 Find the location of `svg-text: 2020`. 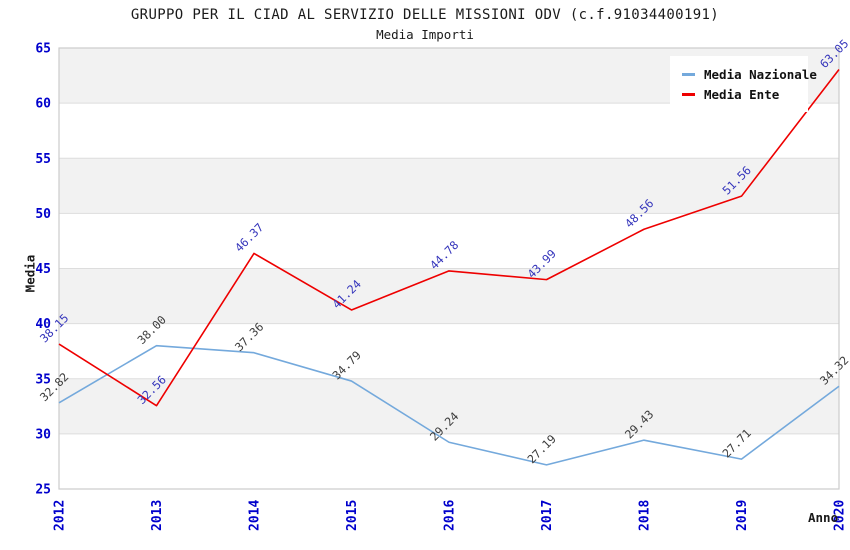

svg-text: 2020 is located at coordinates (840, 515).